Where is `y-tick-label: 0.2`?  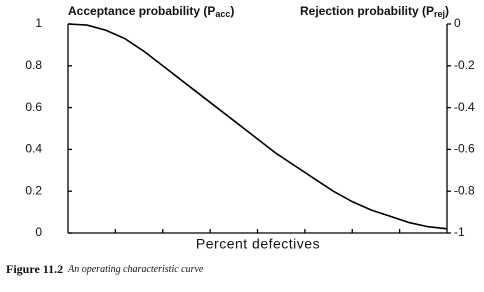
y-tick-label: 0.2 is located at coordinates (33, 190).